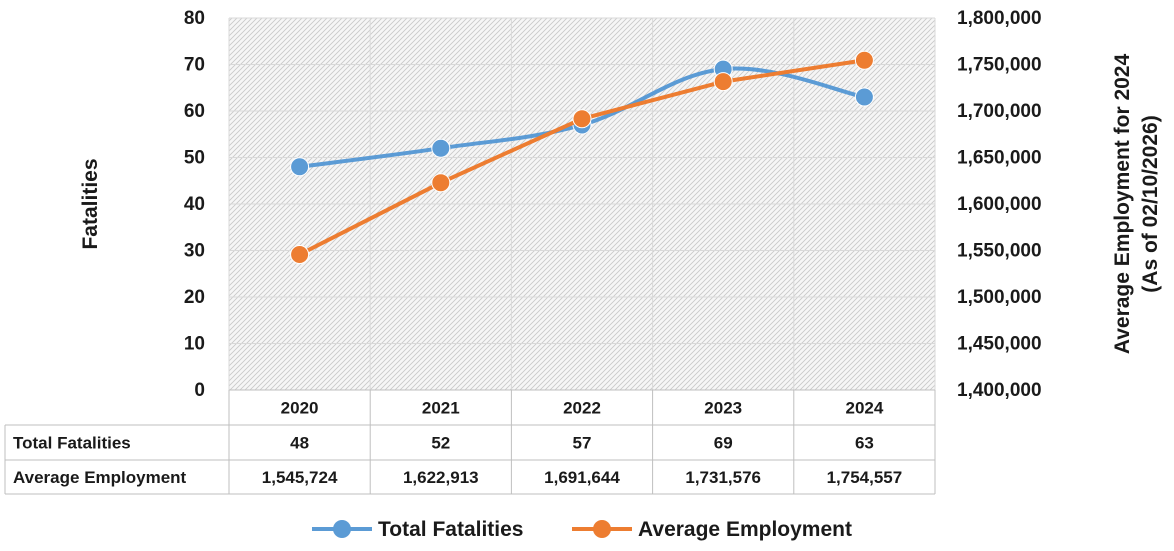 The width and height of the screenshot is (1174, 551). Describe the element at coordinates (745, 529) in the screenshot. I see `legend-label-average-employment: Average Employment` at that location.